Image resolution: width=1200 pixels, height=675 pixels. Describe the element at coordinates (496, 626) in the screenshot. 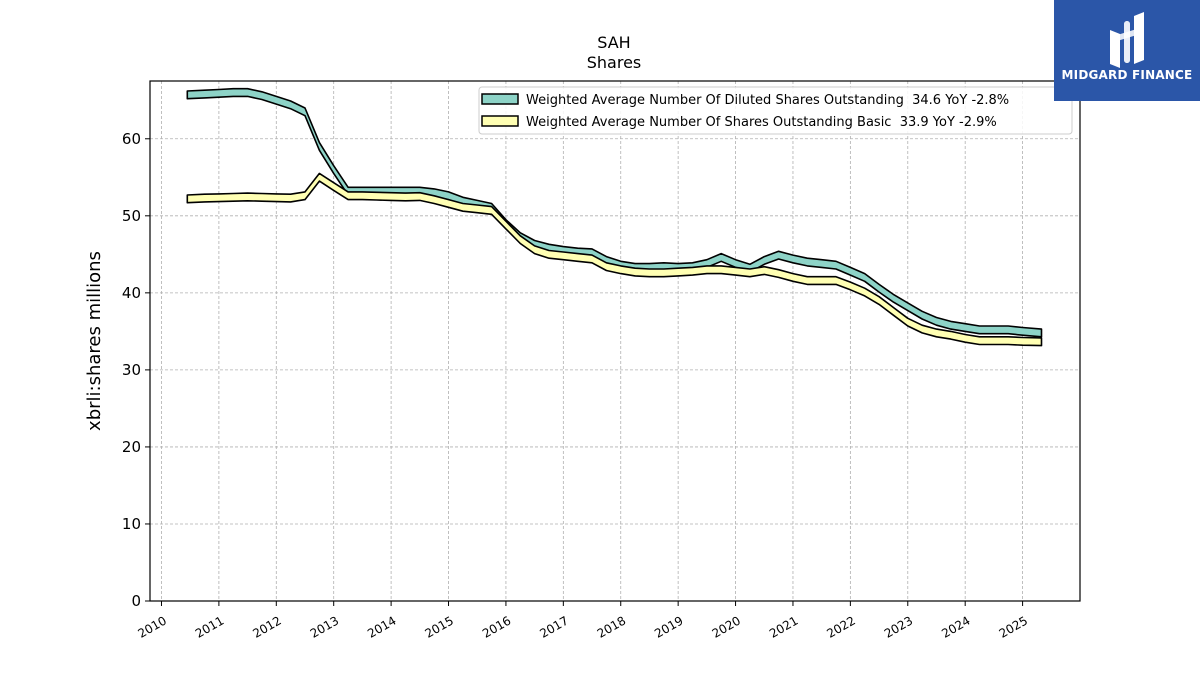

I see `x-tick-label: 2016` at that location.